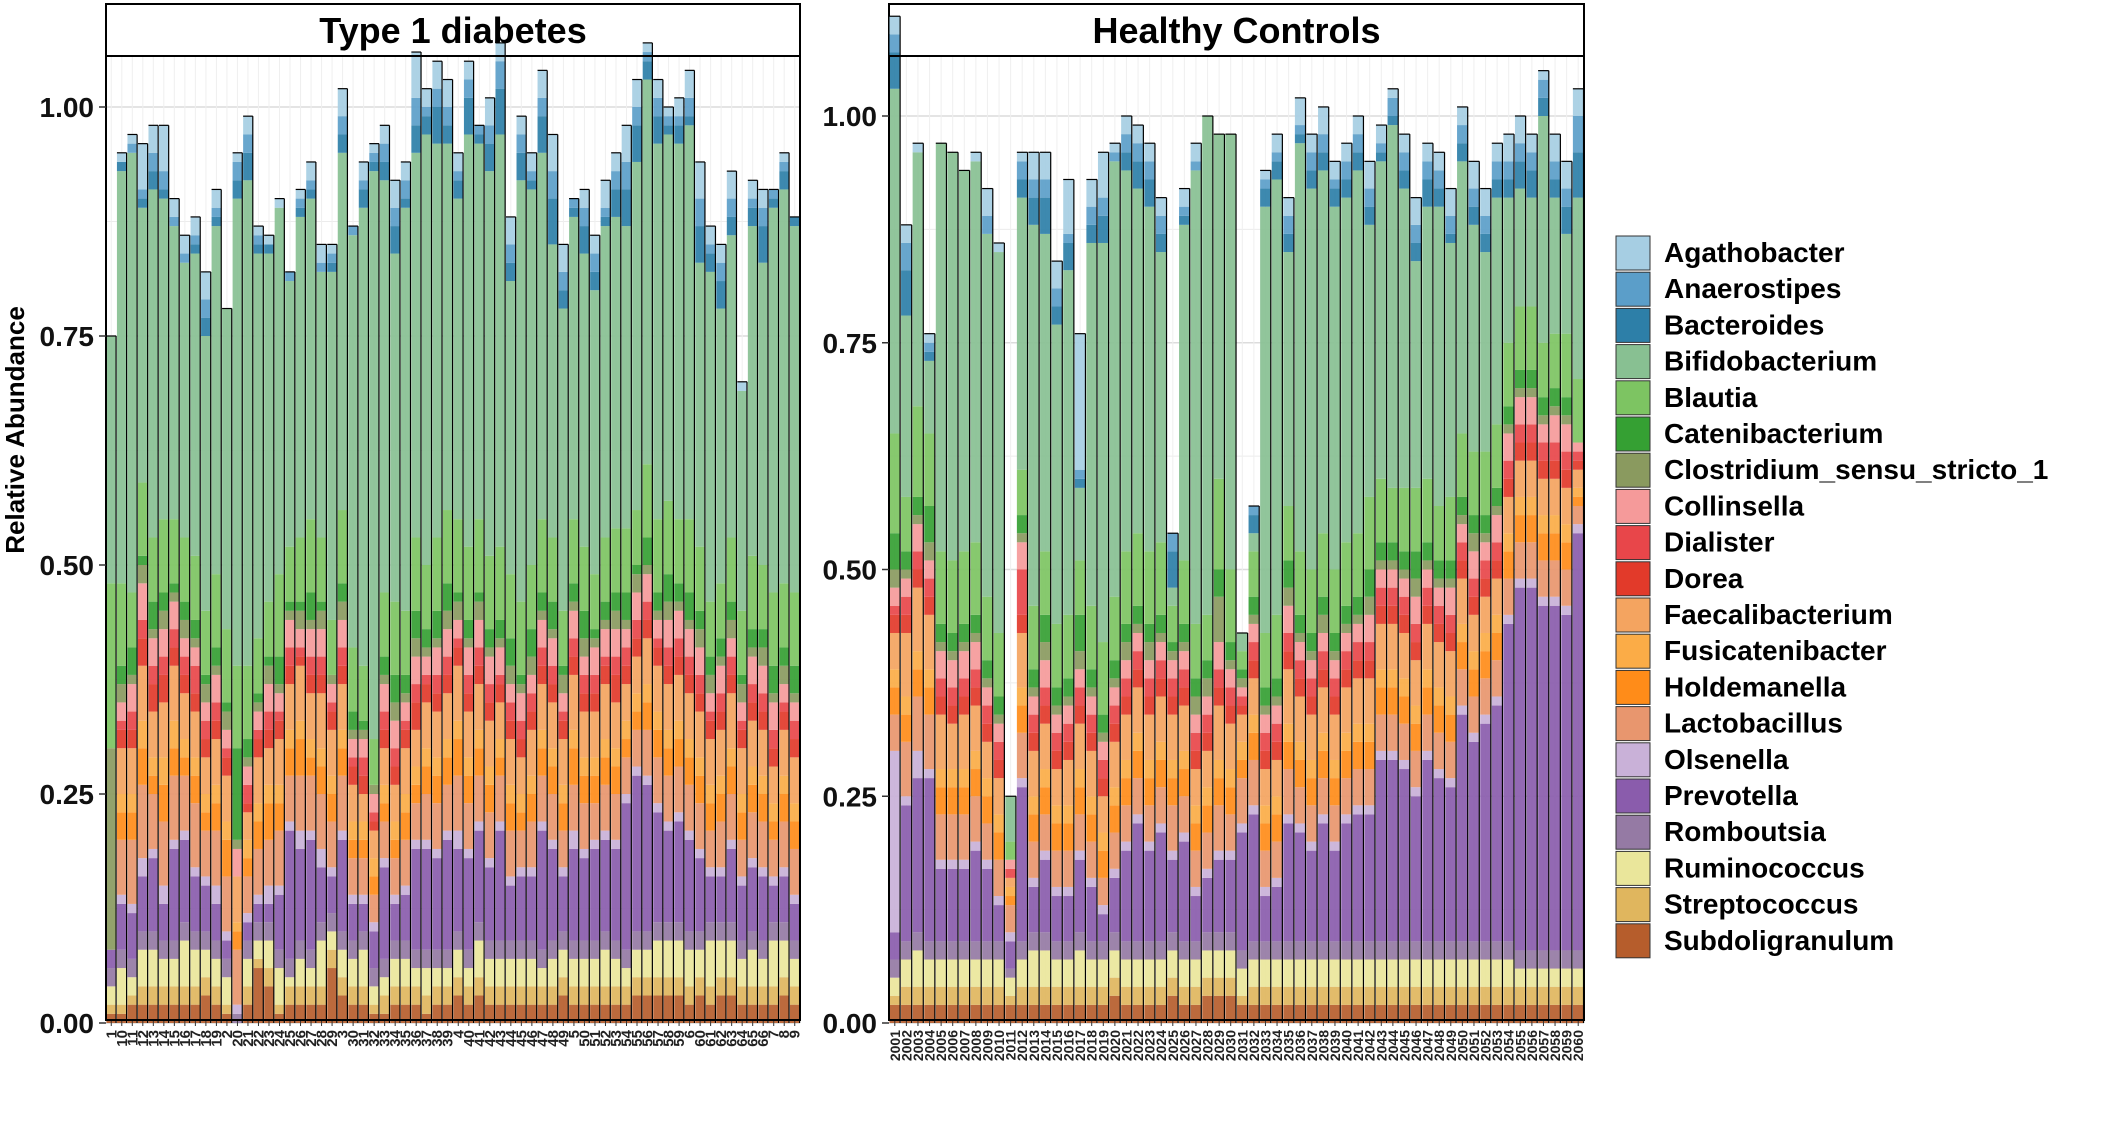 The height and width of the screenshot is (1132, 2128). I want to click on legend-swatch, so click(1633, 760).